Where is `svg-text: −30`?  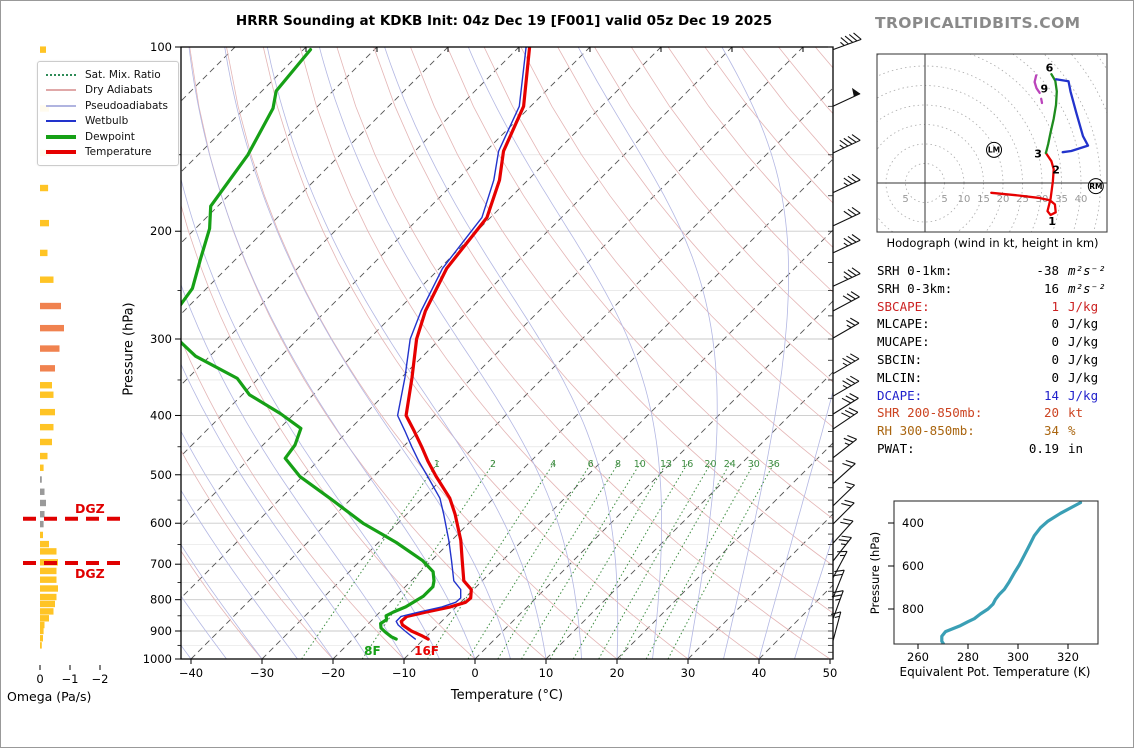 svg-text: −30 is located at coordinates (262, 673).